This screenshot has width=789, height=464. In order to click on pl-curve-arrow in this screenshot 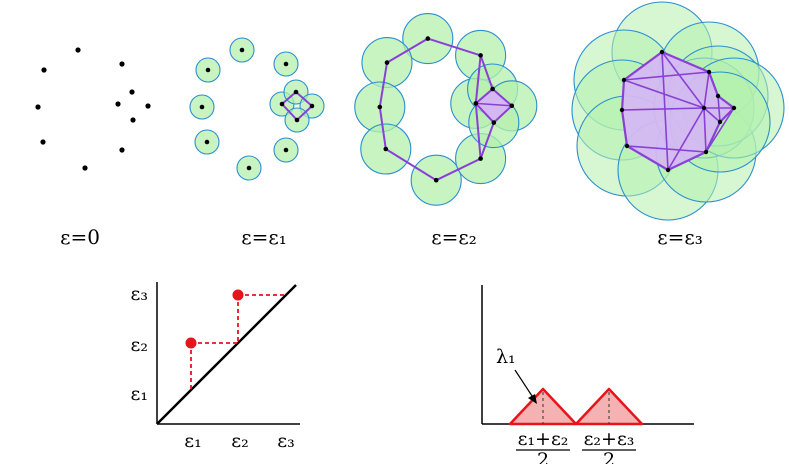, I will do `click(524, 384)`.